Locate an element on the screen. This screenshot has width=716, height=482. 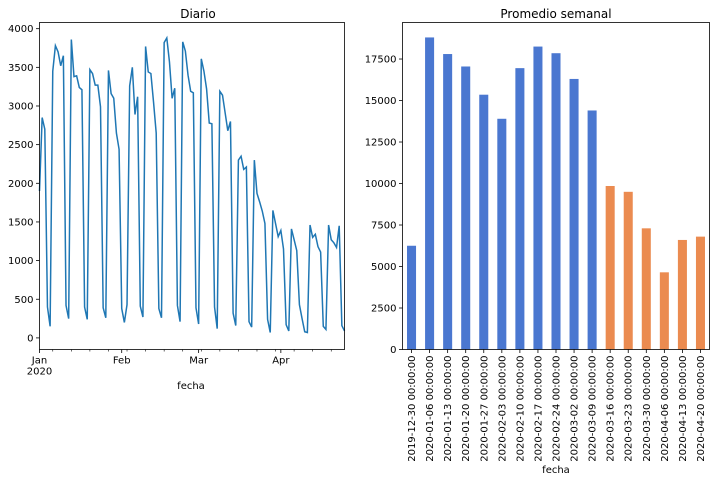
weekly-y-axis: 0 2500 5000 7500 10000 12500 15000 17500 is located at coordinates (384, 205).